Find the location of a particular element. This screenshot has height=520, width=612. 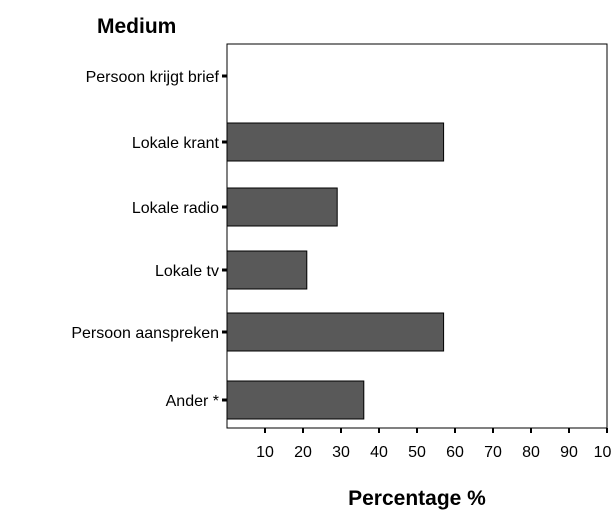

x-tick-label: 60 is located at coordinates (455, 452).